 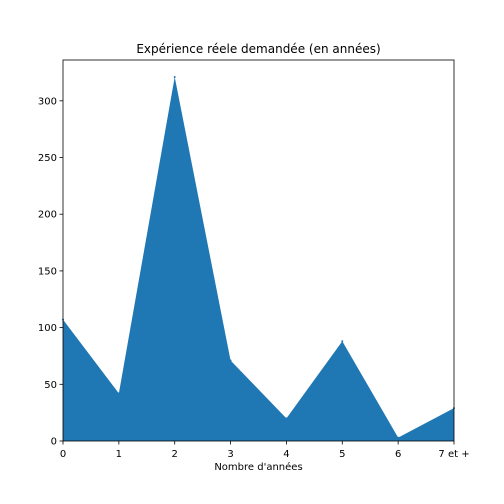 I want to click on x-tick-label: 0, so click(x=63, y=454).